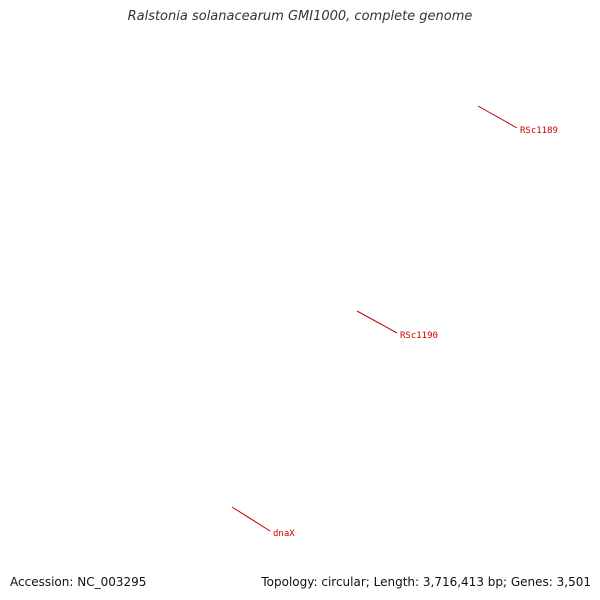  I want to click on gene-label-dnax: dnaX, so click(284, 534).